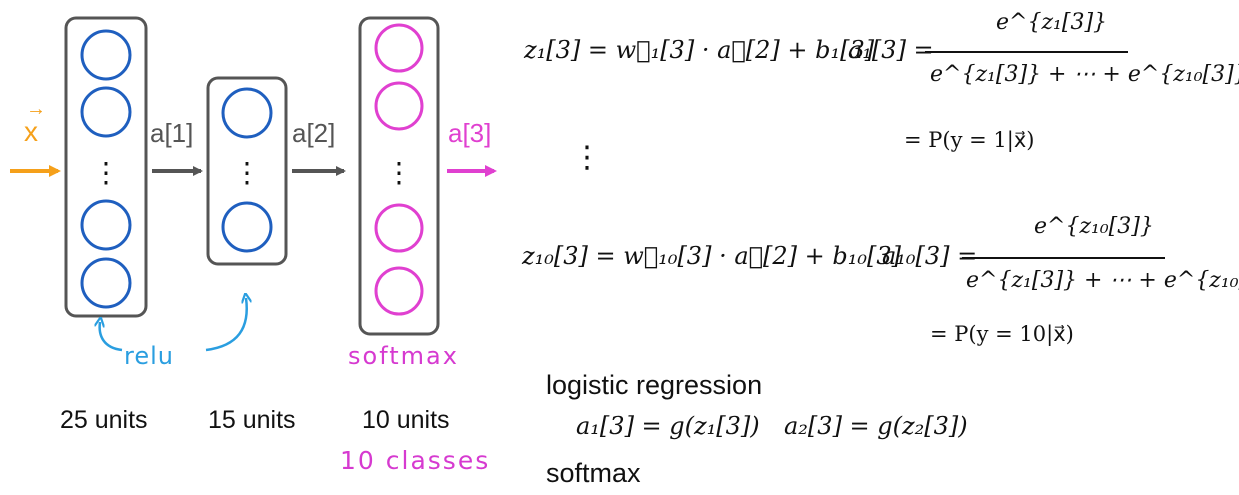 Image resolution: width=1239 pixels, height=495 pixels. Describe the element at coordinates (313, 133) in the screenshot. I see `arrow-label-a2: a[2]` at that location.